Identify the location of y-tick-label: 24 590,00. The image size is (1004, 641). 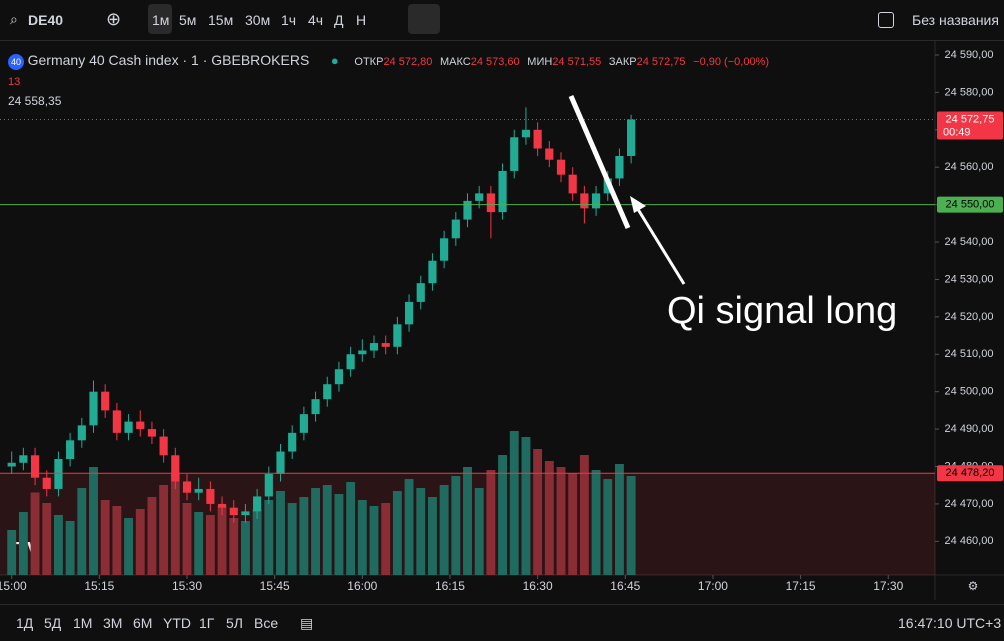
(969, 55).